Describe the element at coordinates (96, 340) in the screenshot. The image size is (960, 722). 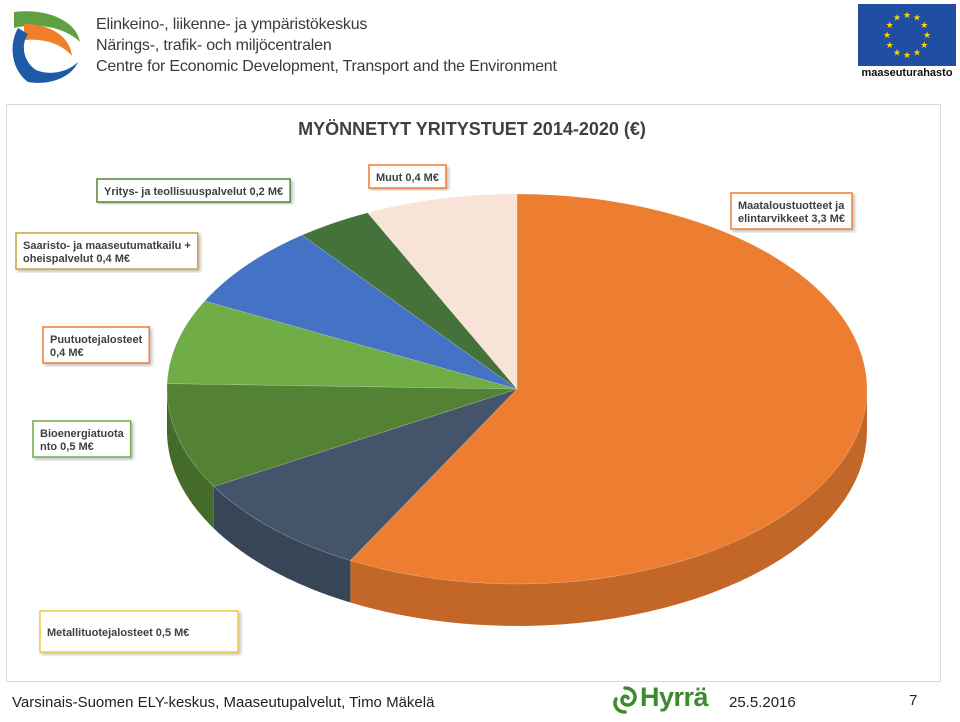
I see `data-label-text: Puutuotejalosteet` at that location.